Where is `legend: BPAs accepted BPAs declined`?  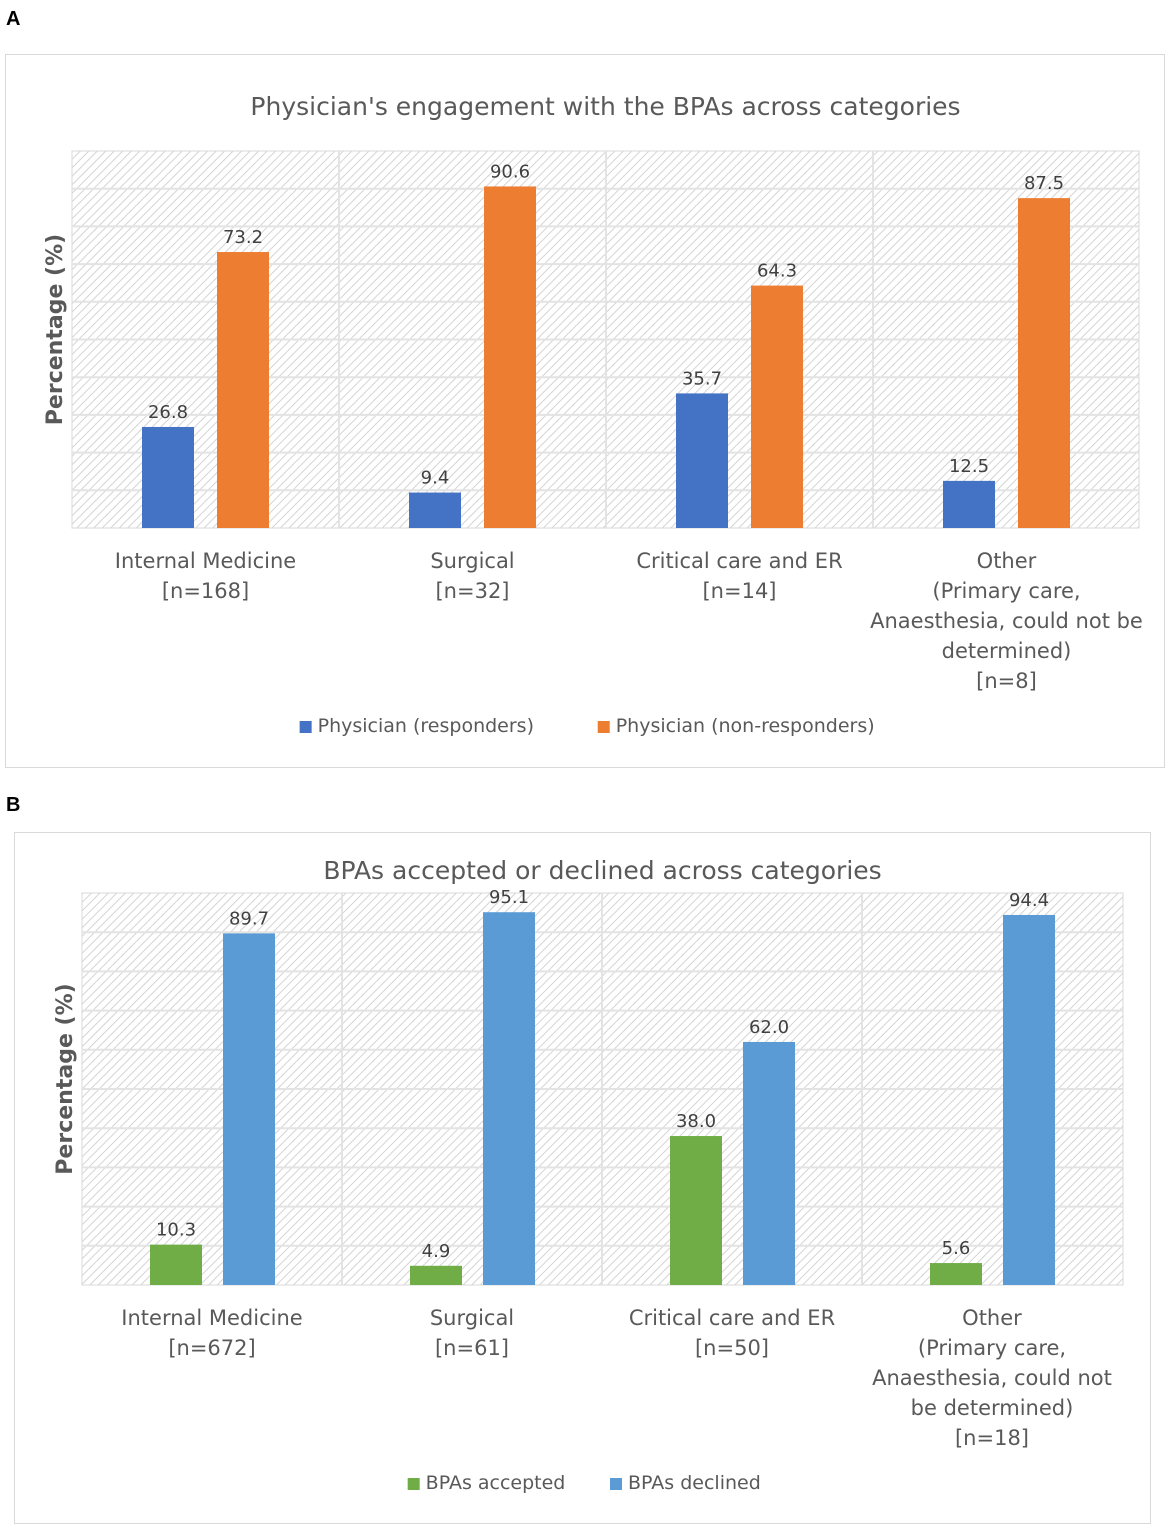 legend: BPAs accepted BPAs declined is located at coordinates (584, 1483).